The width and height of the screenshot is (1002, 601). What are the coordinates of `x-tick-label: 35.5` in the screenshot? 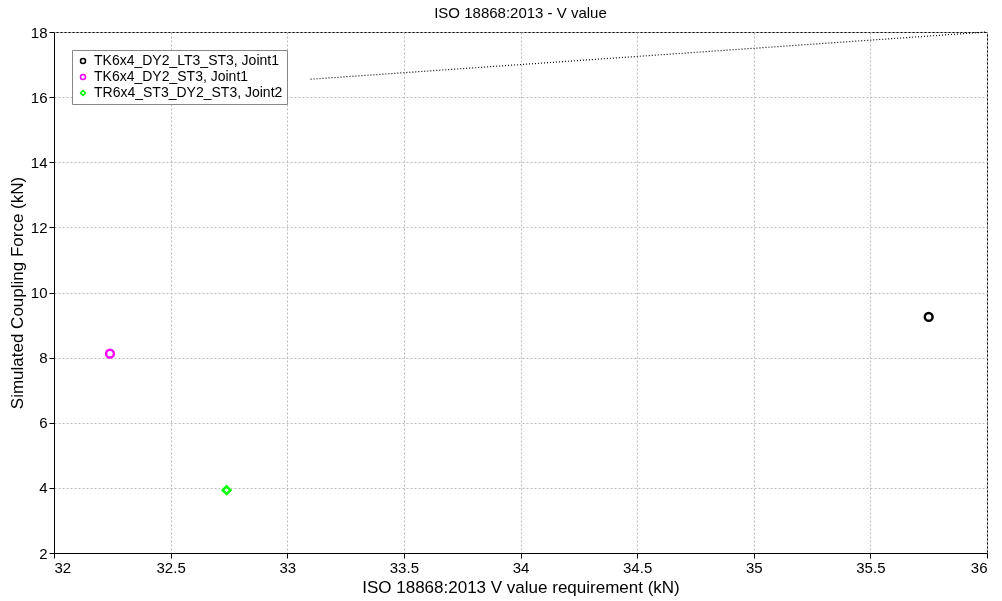 It's located at (871, 567).